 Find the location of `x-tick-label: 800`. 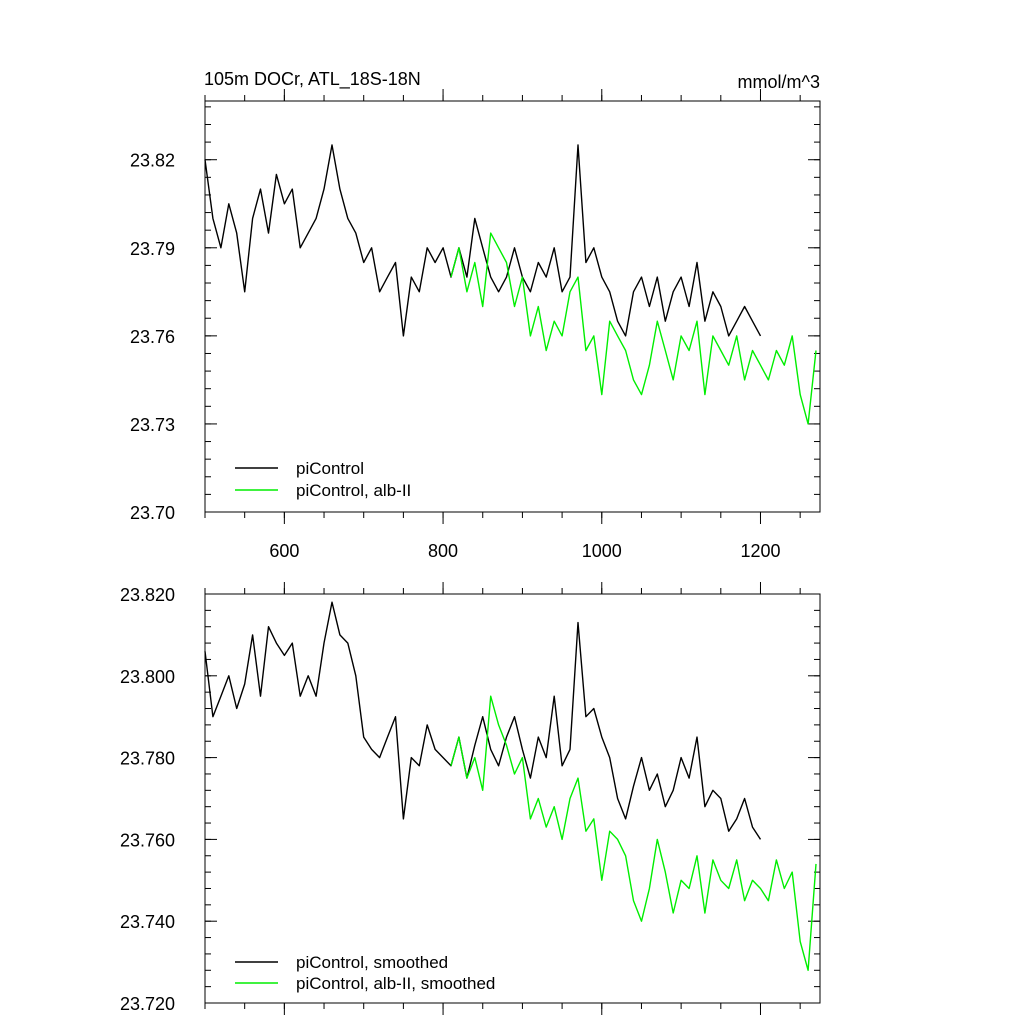

x-tick-label: 800 is located at coordinates (443, 551).